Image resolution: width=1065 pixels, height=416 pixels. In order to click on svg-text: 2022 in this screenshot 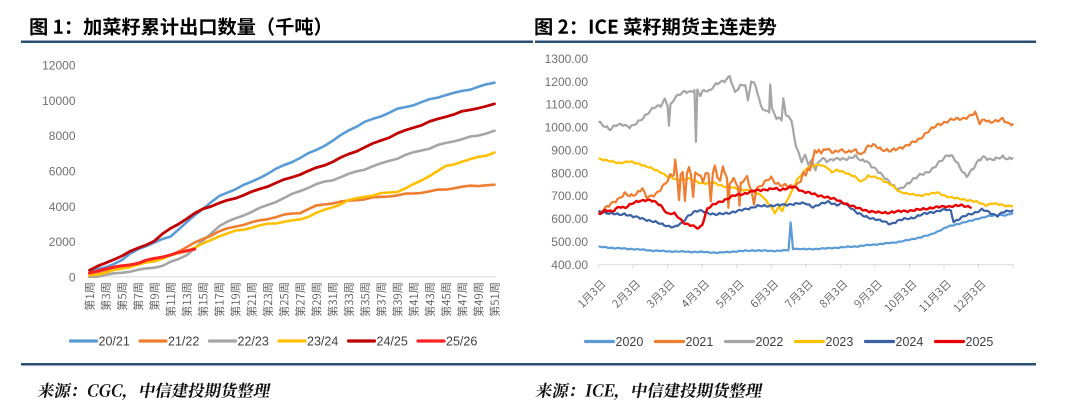, I will do `click(770, 342)`.